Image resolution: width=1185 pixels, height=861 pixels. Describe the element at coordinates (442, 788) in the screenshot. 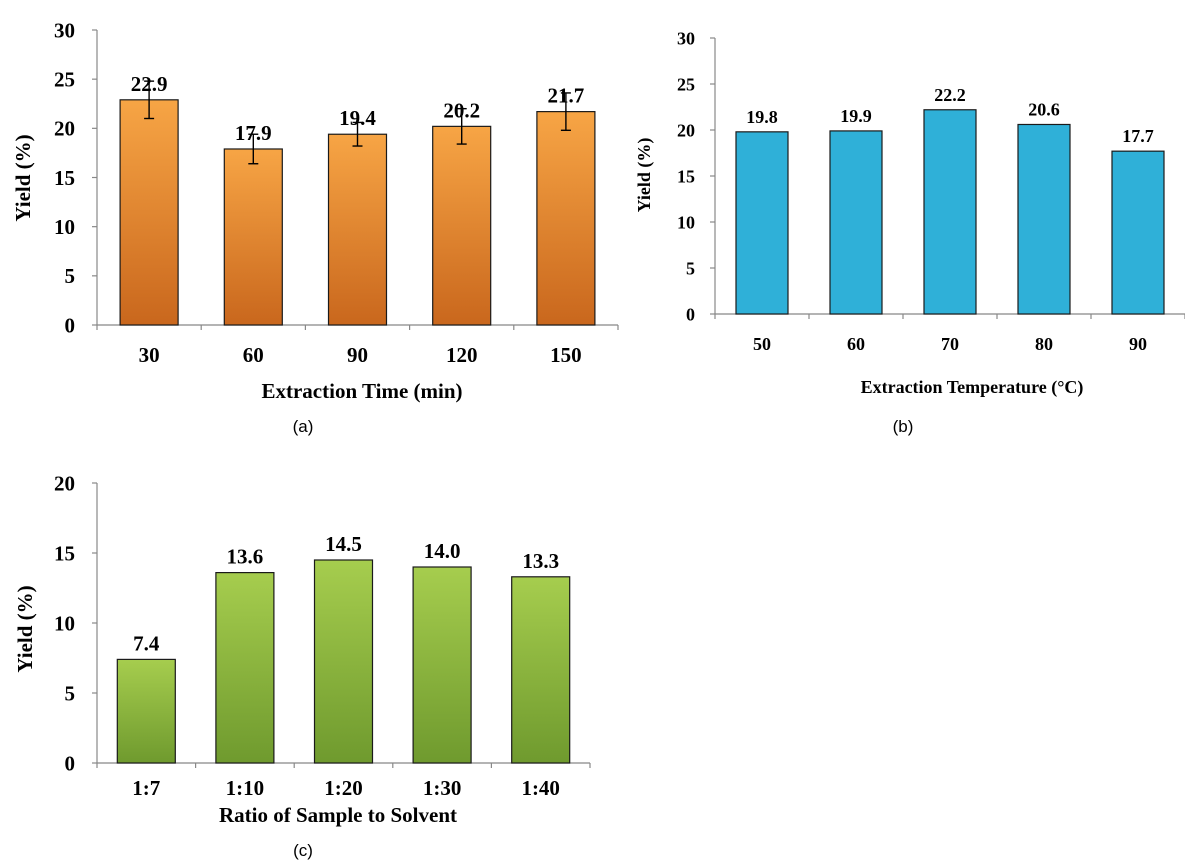

I see `x-tick-label: 1:30` at that location.